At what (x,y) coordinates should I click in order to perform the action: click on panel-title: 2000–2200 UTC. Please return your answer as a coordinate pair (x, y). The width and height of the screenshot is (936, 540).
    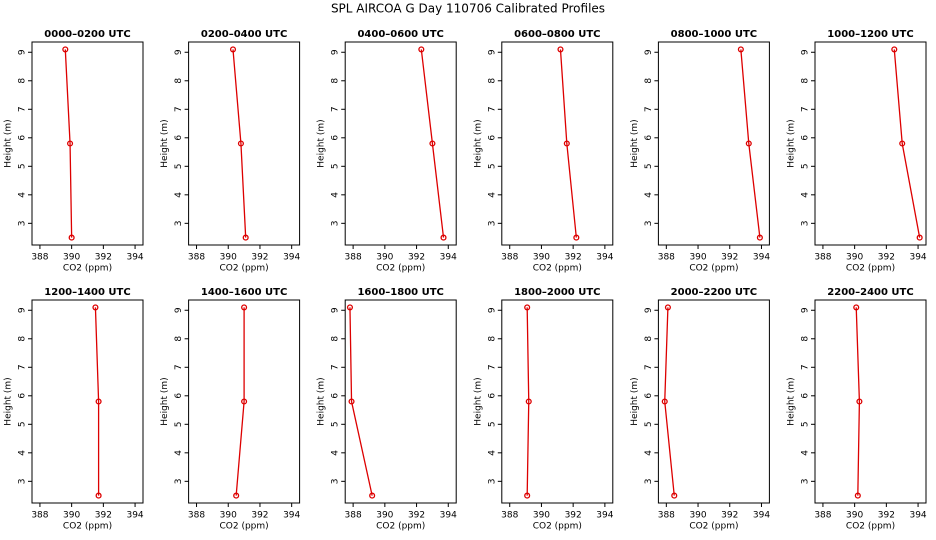
    Looking at the image, I should click on (714, 292).